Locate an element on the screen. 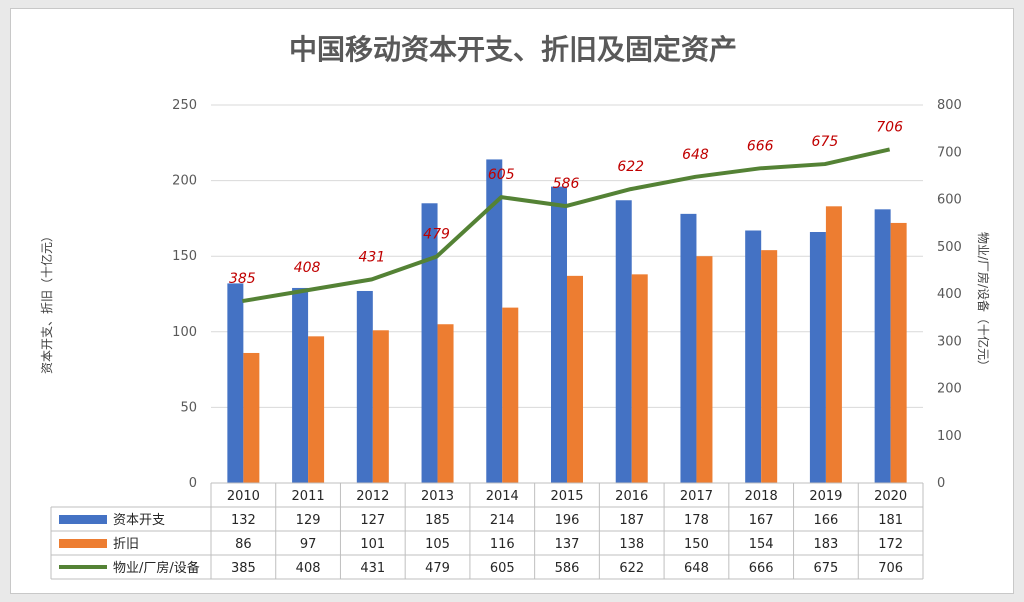 This screenshot has height=602, width=1024. table-cell: 178 is located at coordinates (696, 520).